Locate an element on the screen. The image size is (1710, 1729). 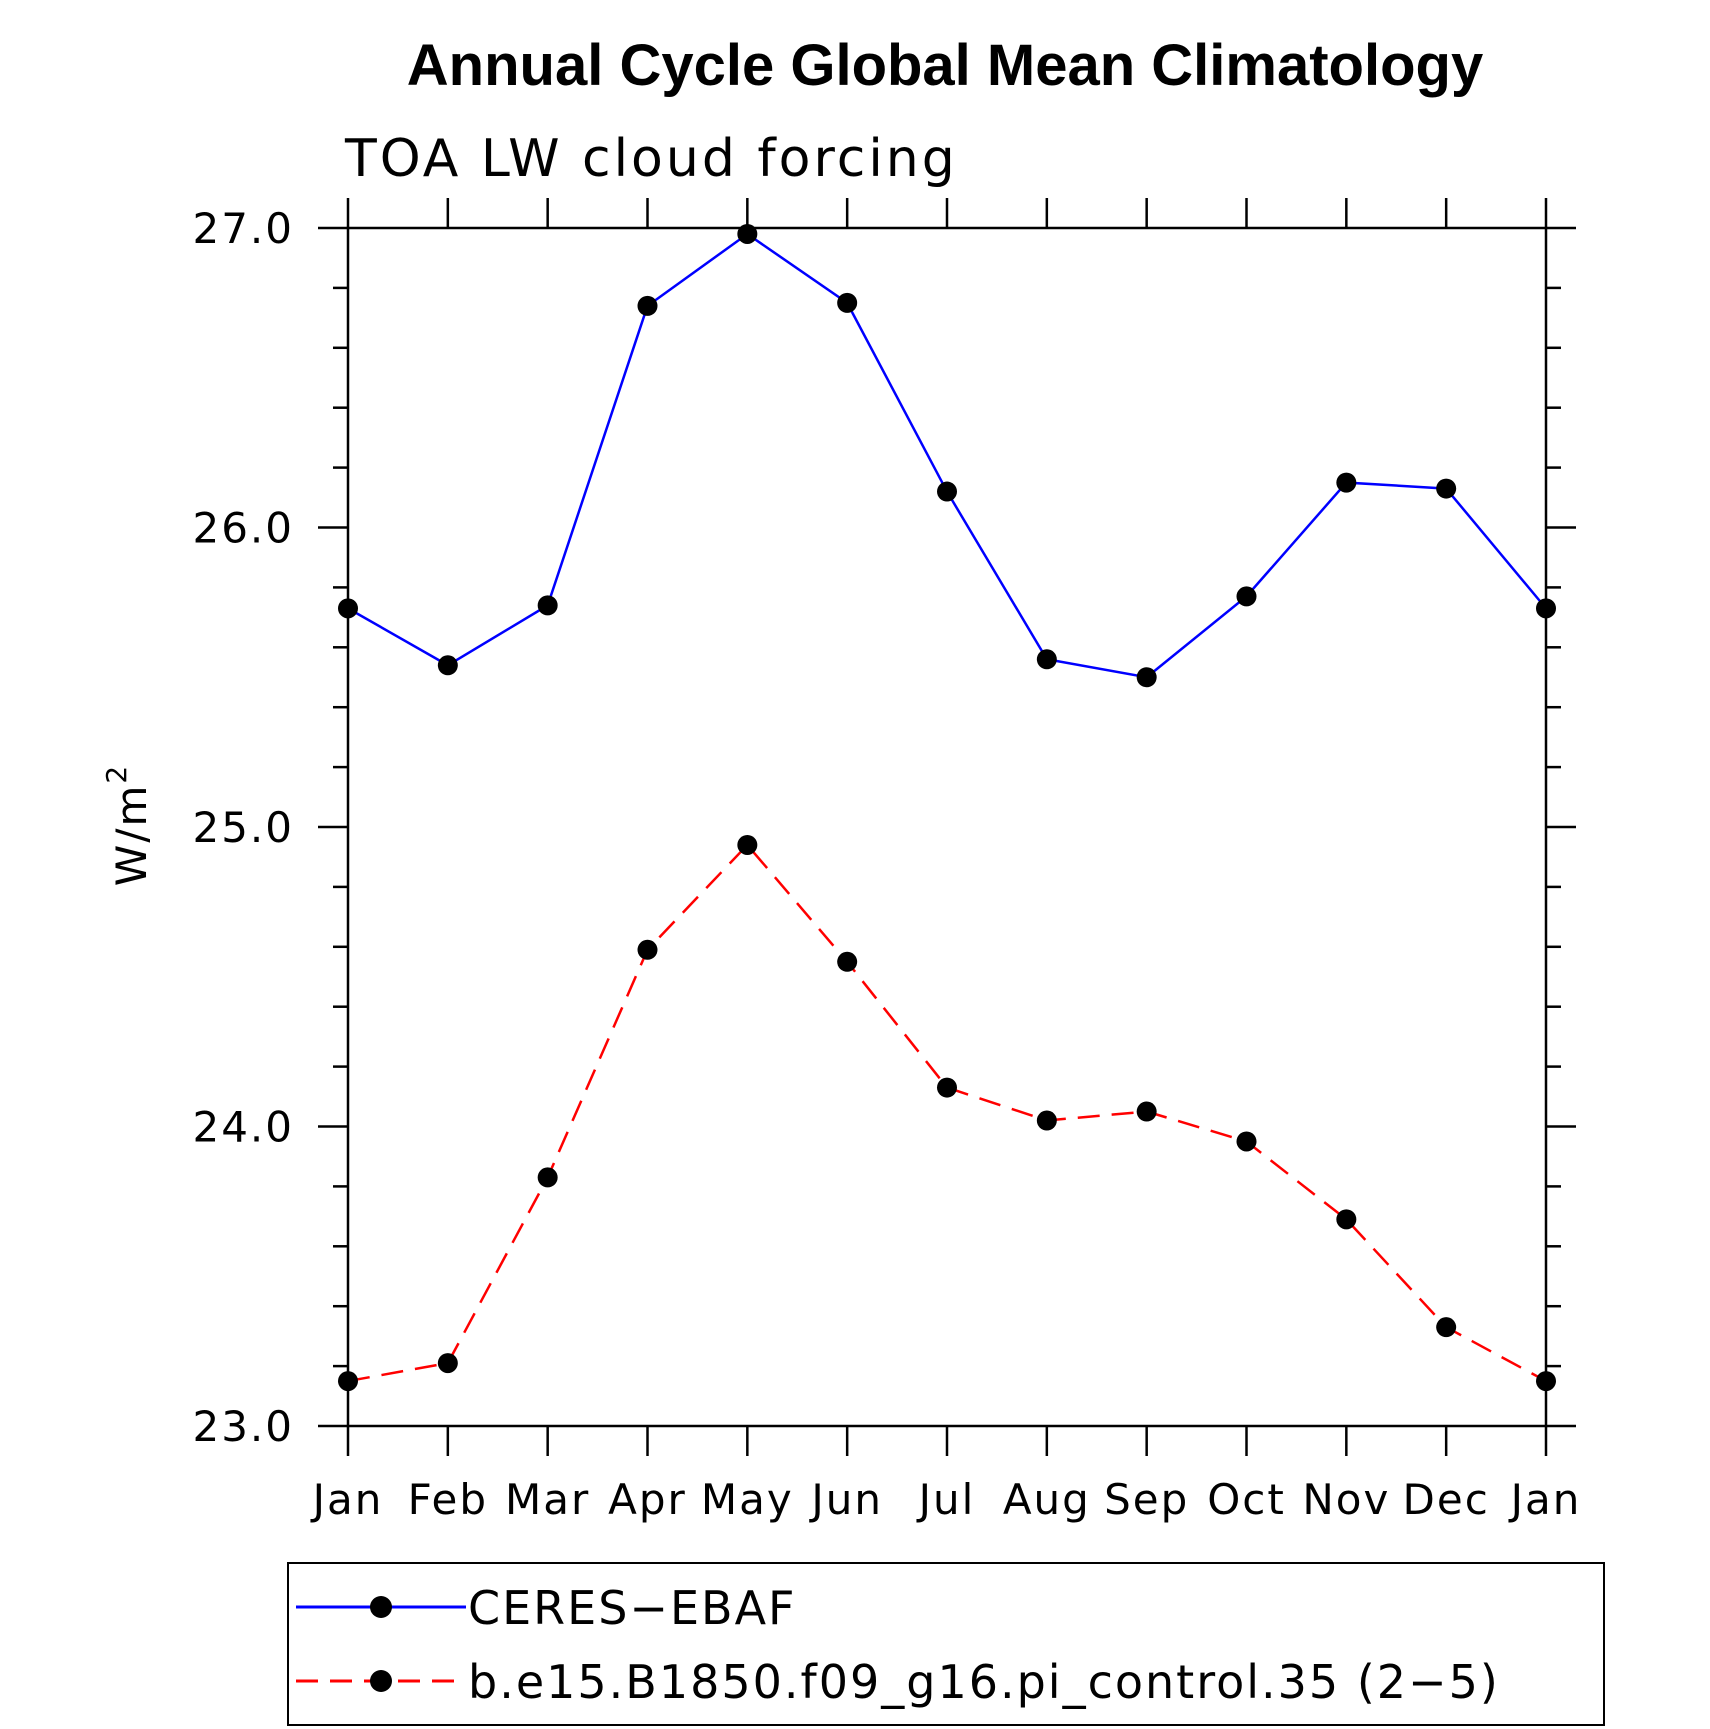
y-tick-label: 27.0 is located at coordinates (243, 228).